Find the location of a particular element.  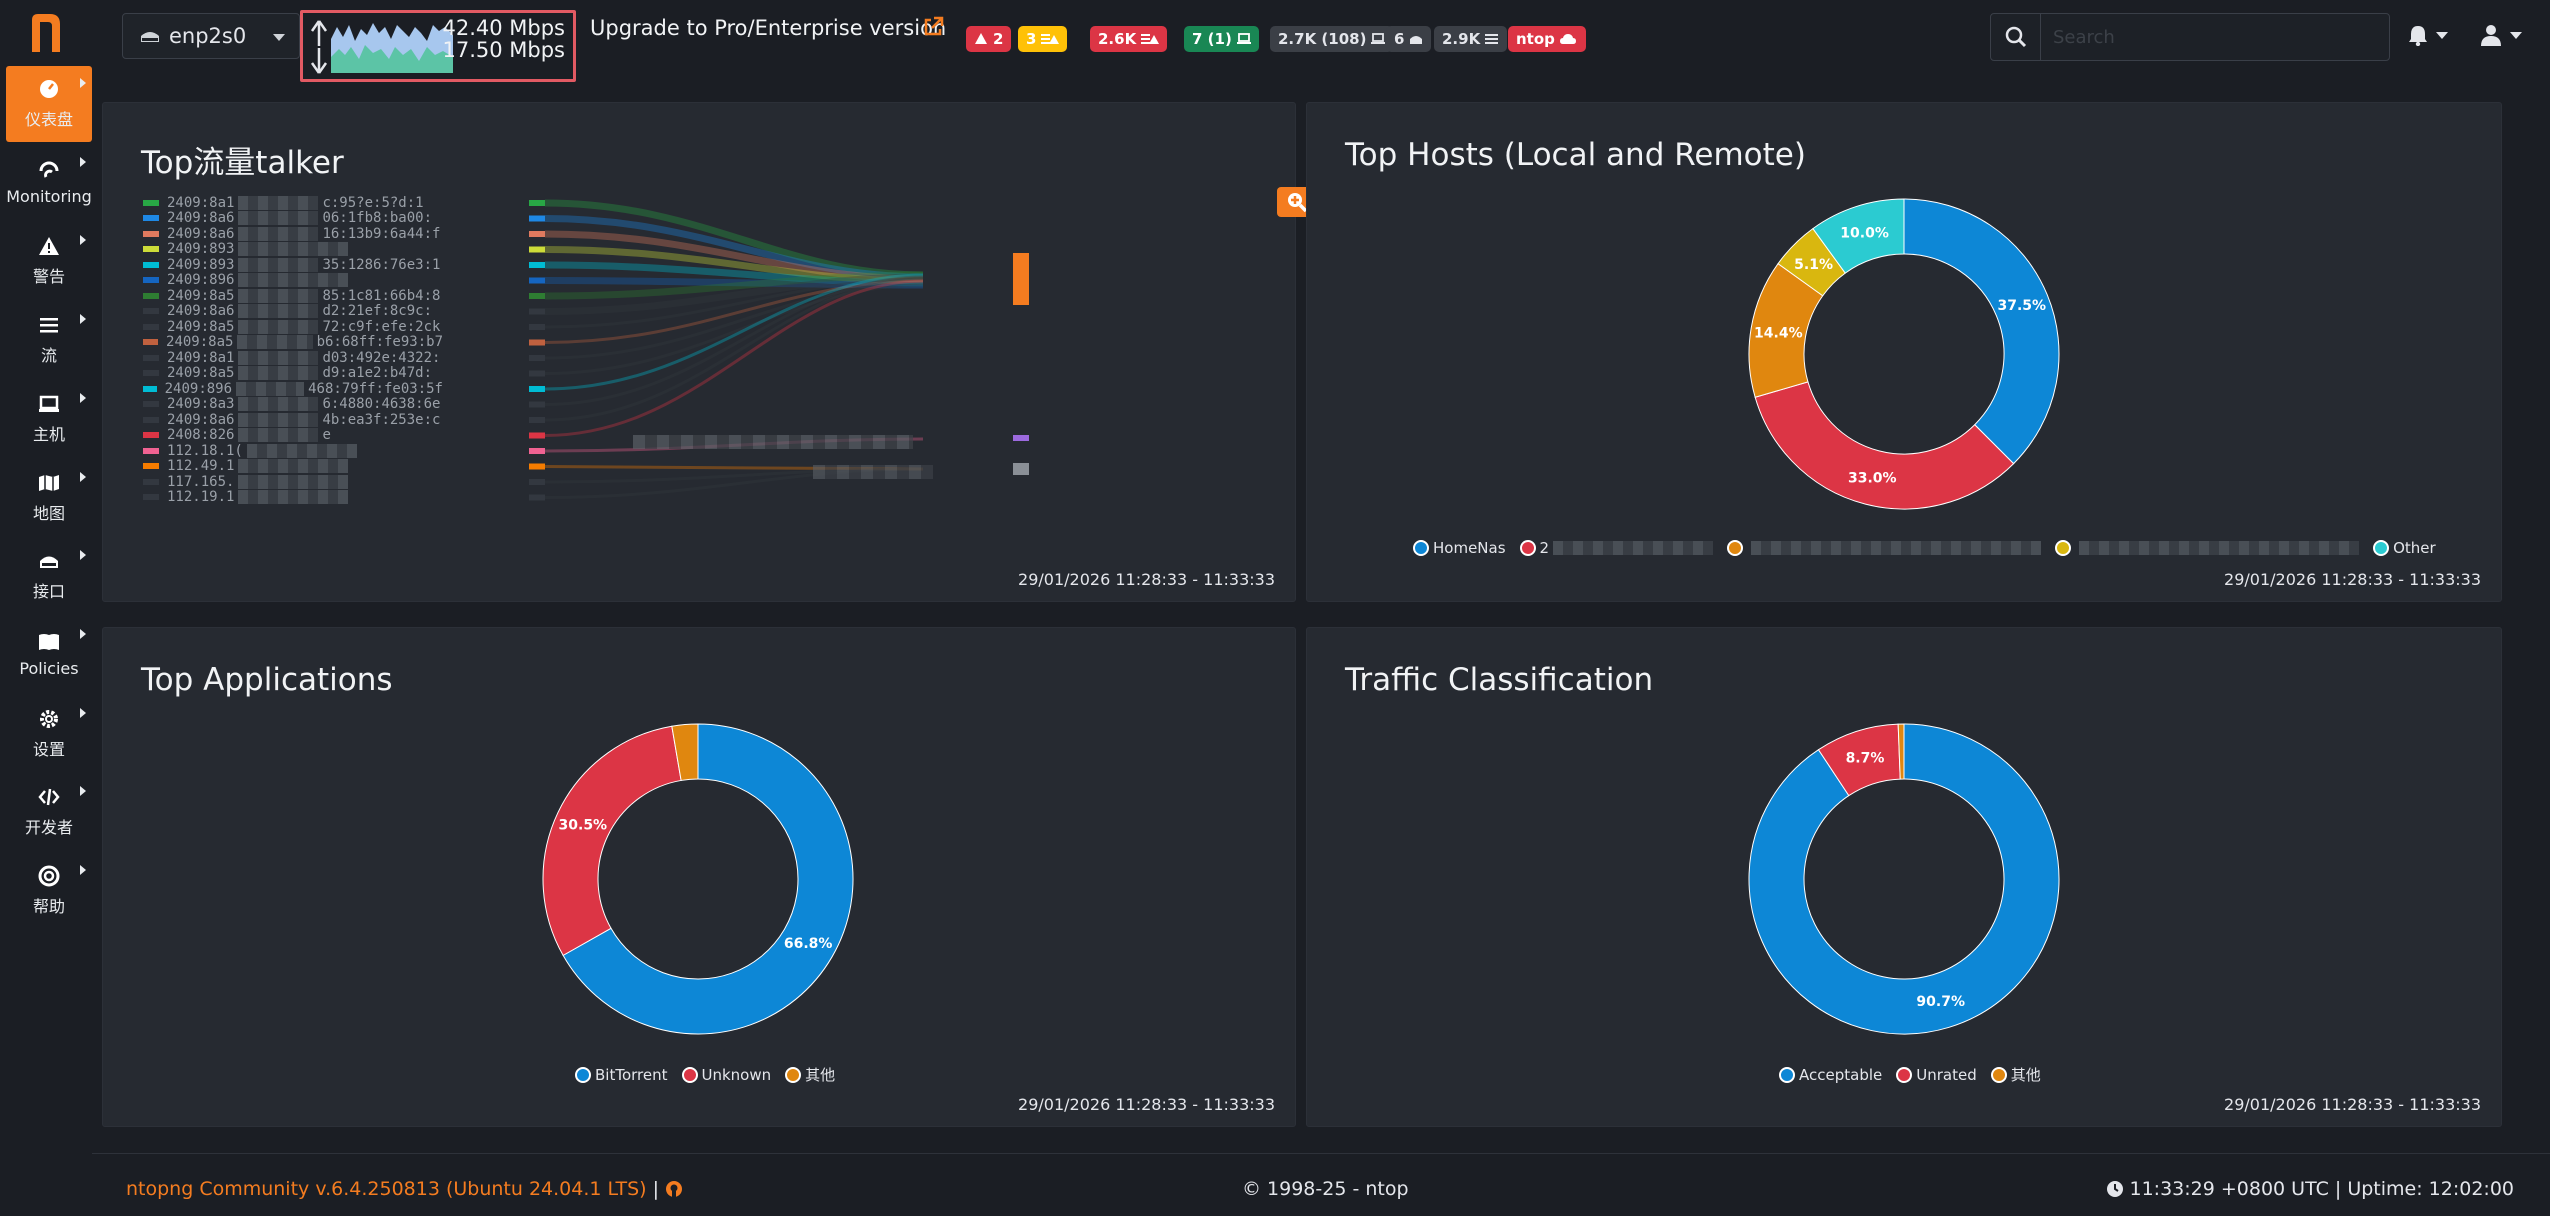

upgrade-link: Upgrade to Pro/Enterprise version is located at coordinates (768, 28).